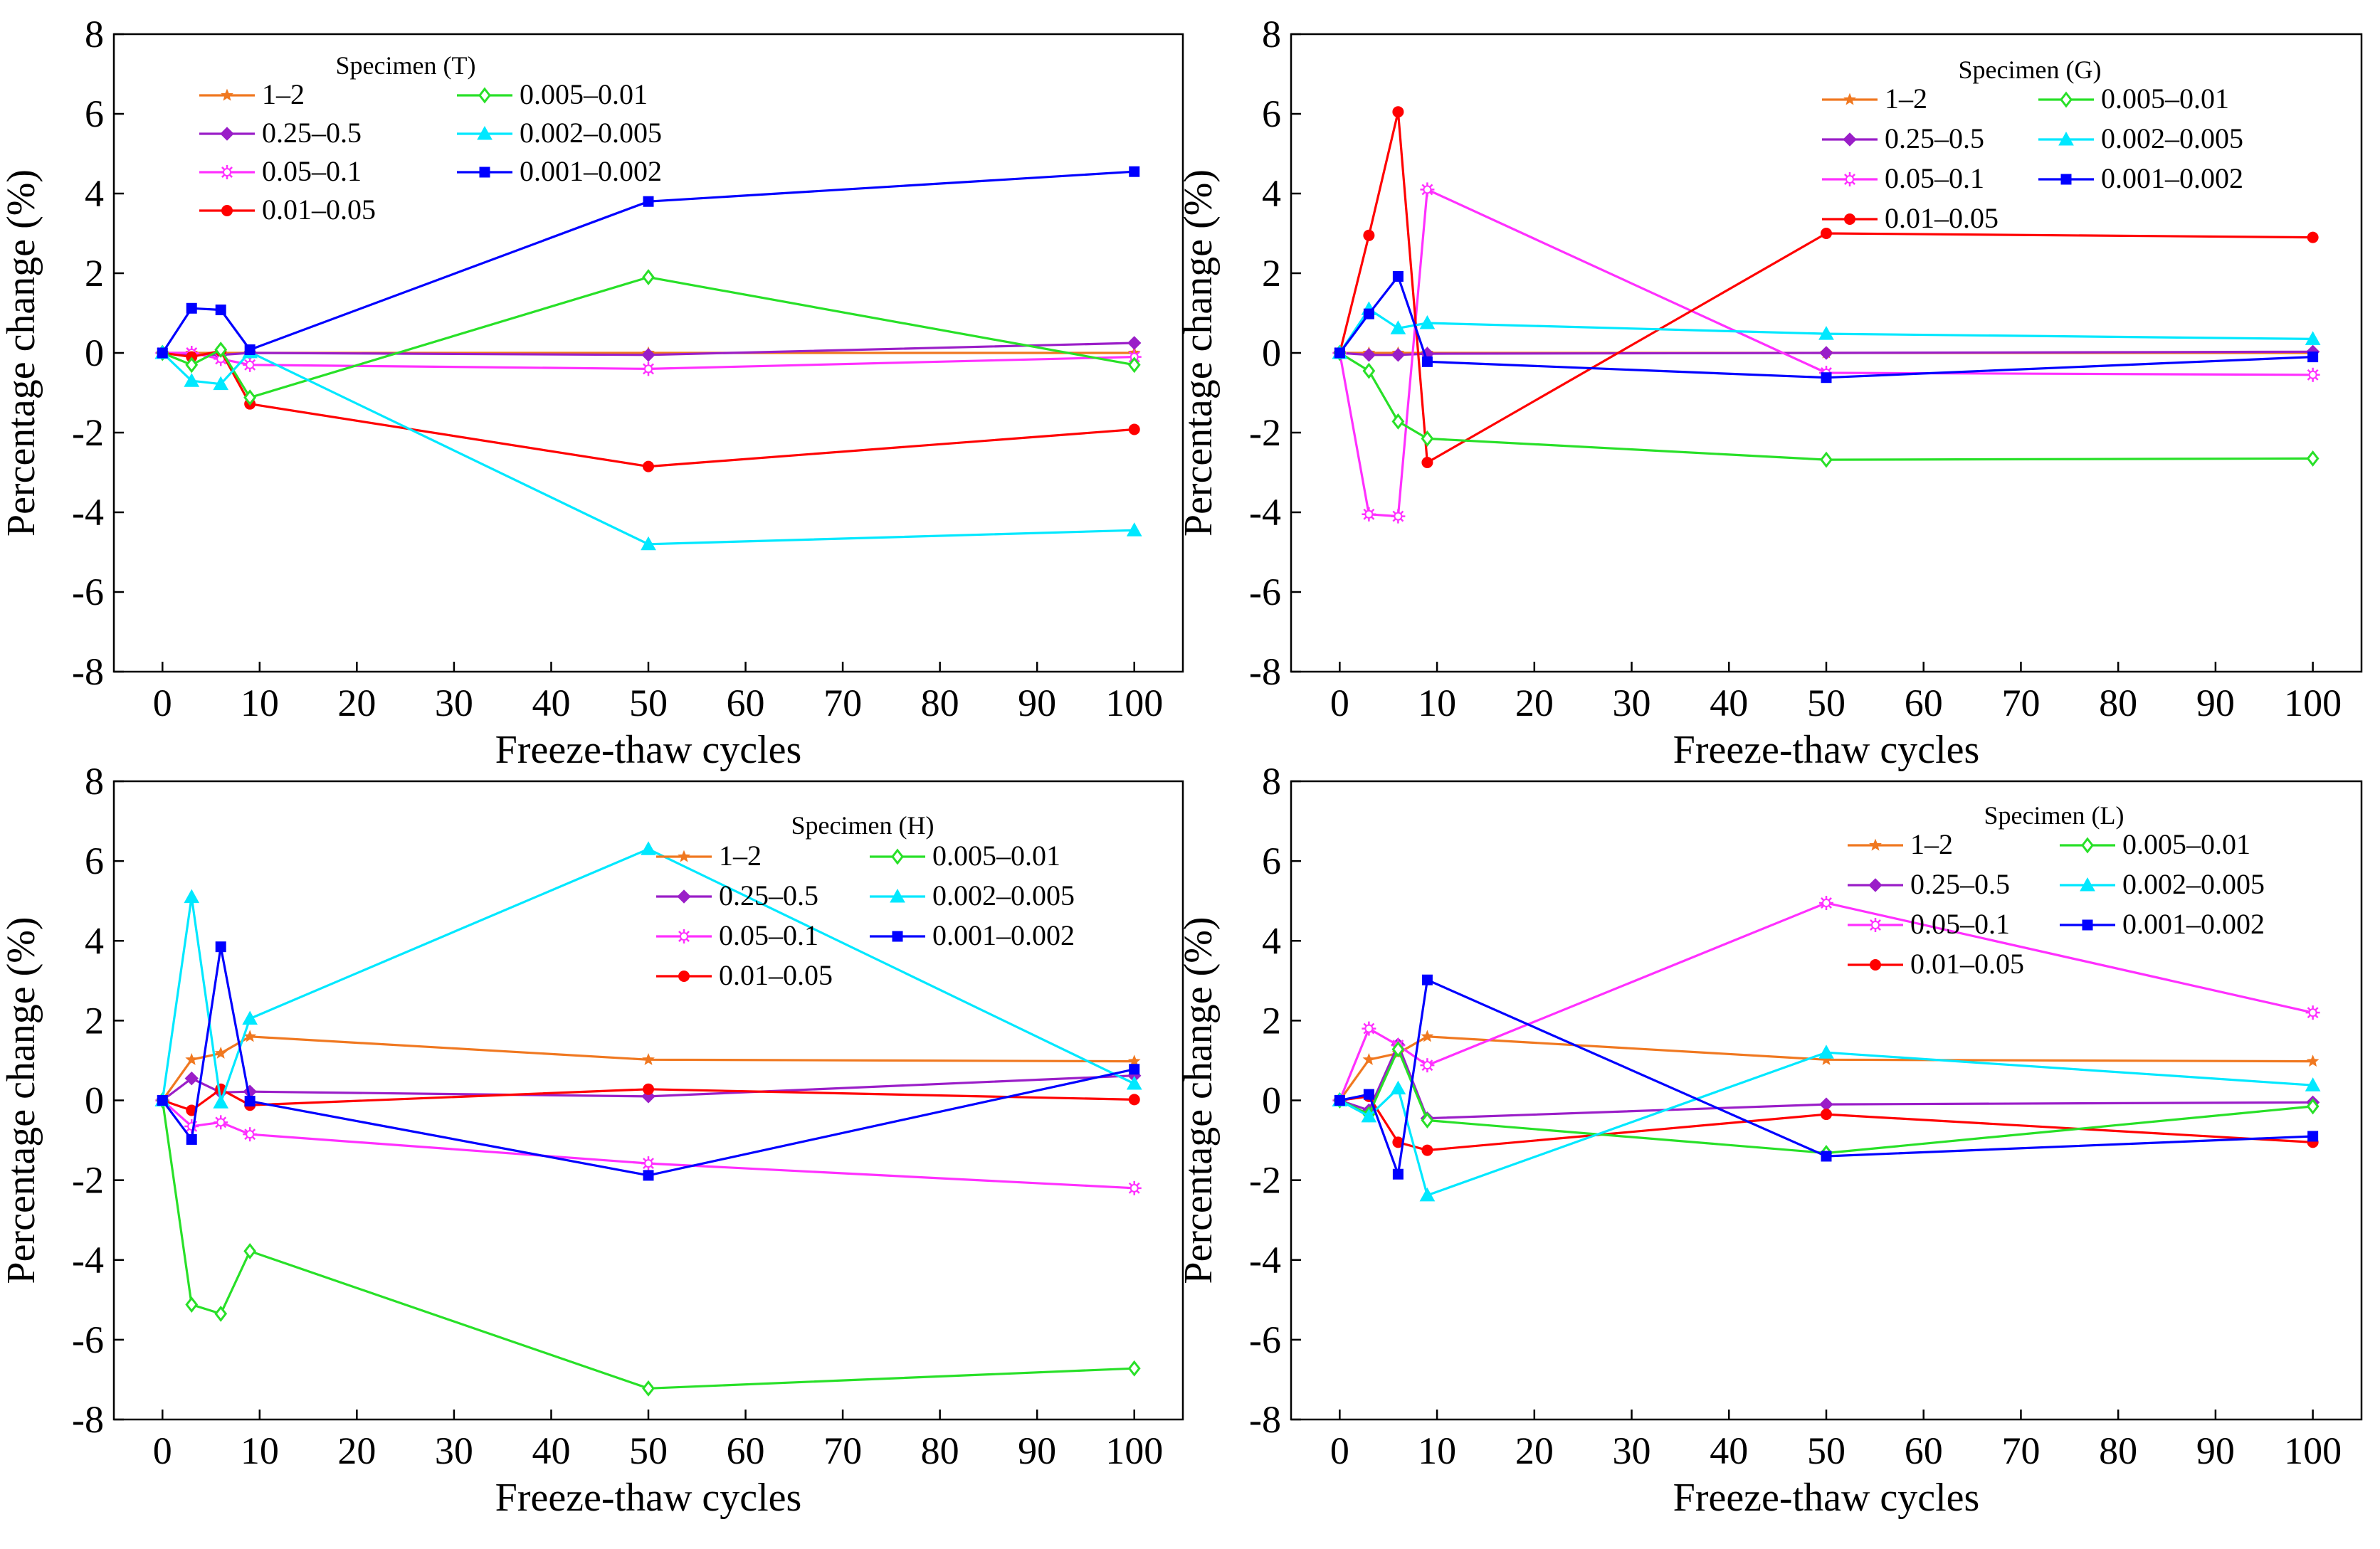 The image size is (2380, 1549). What do you see at coordinates (940, 703) in the screenshot?
I see `x-tick-label: 80` at bounding box center [940, 703].